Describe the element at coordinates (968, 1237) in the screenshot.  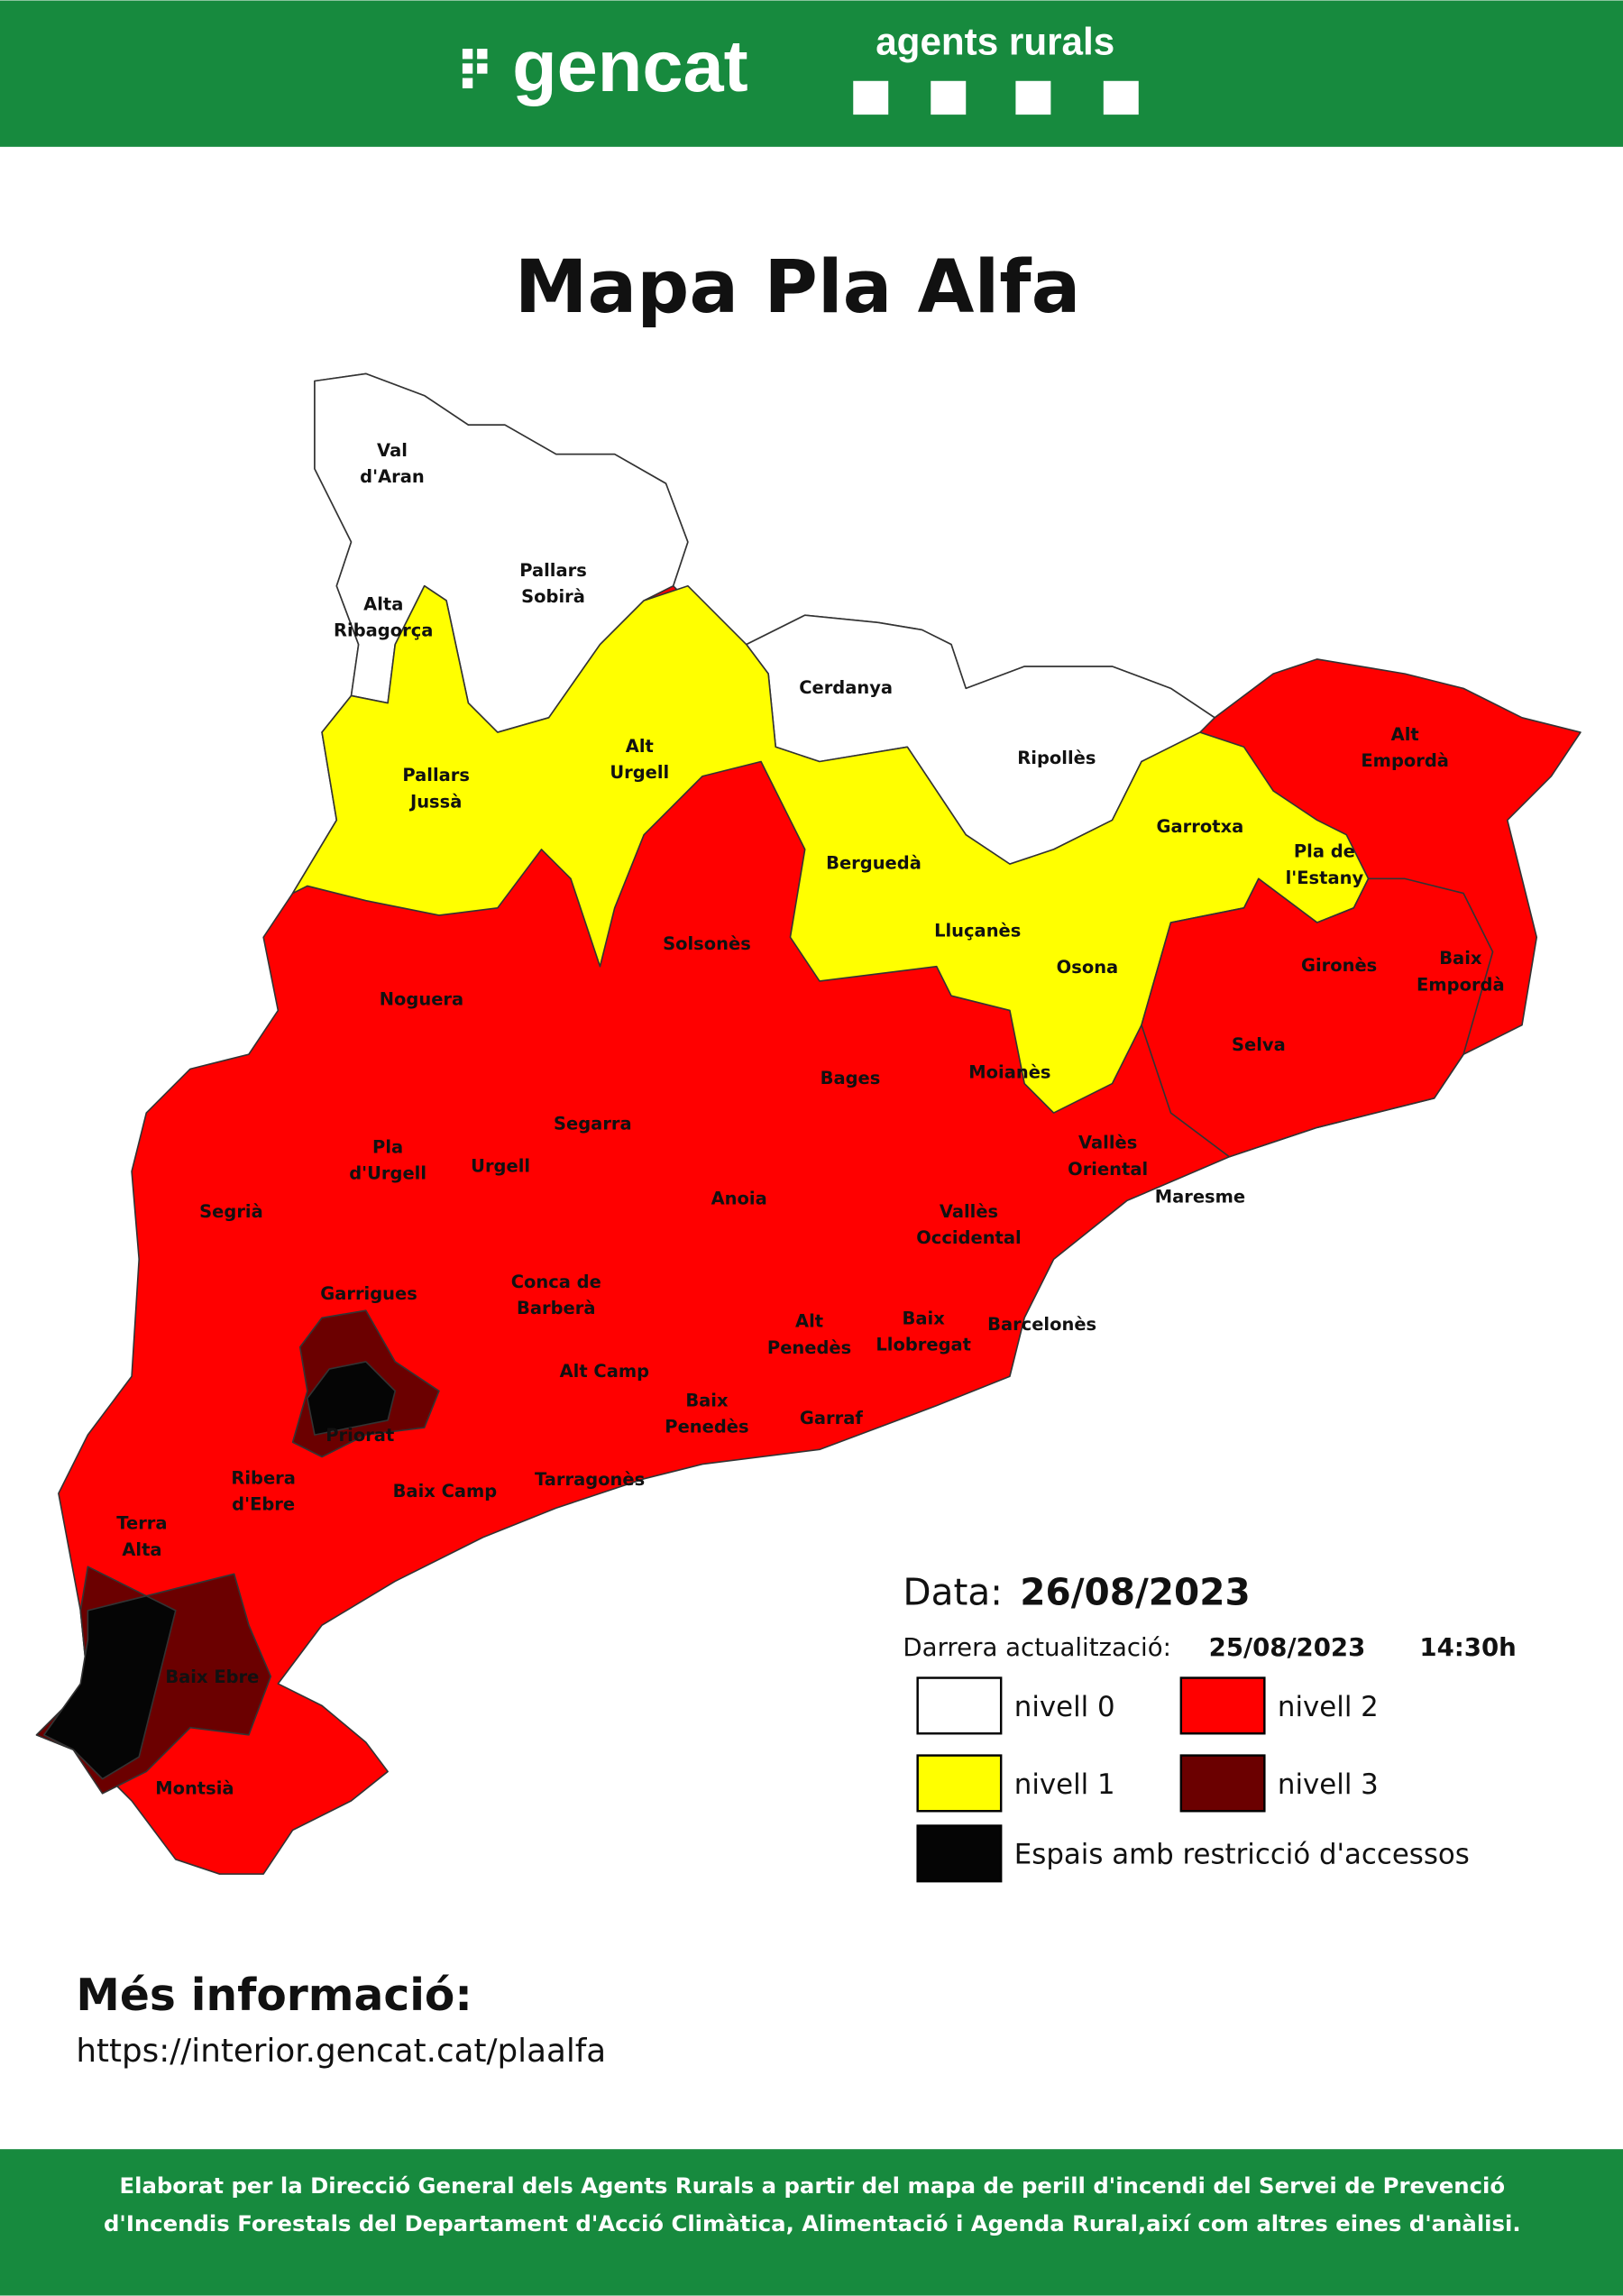
I see `region-label: Occidental` at that location.